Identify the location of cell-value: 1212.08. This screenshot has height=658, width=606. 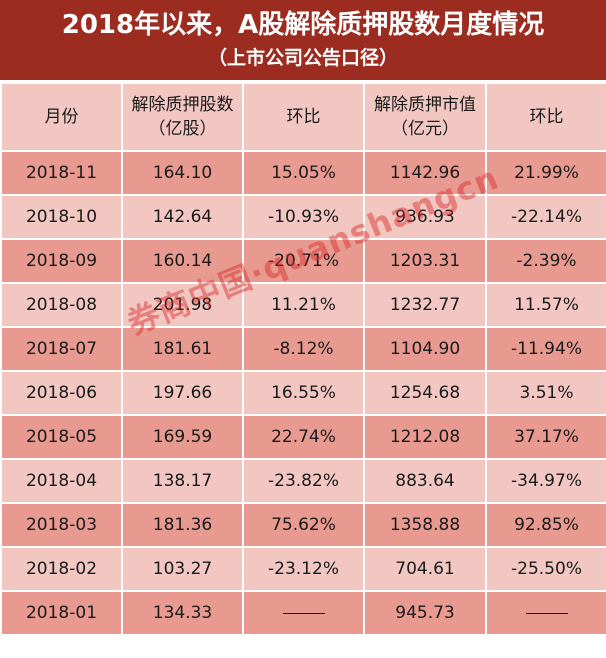
(425, 437).